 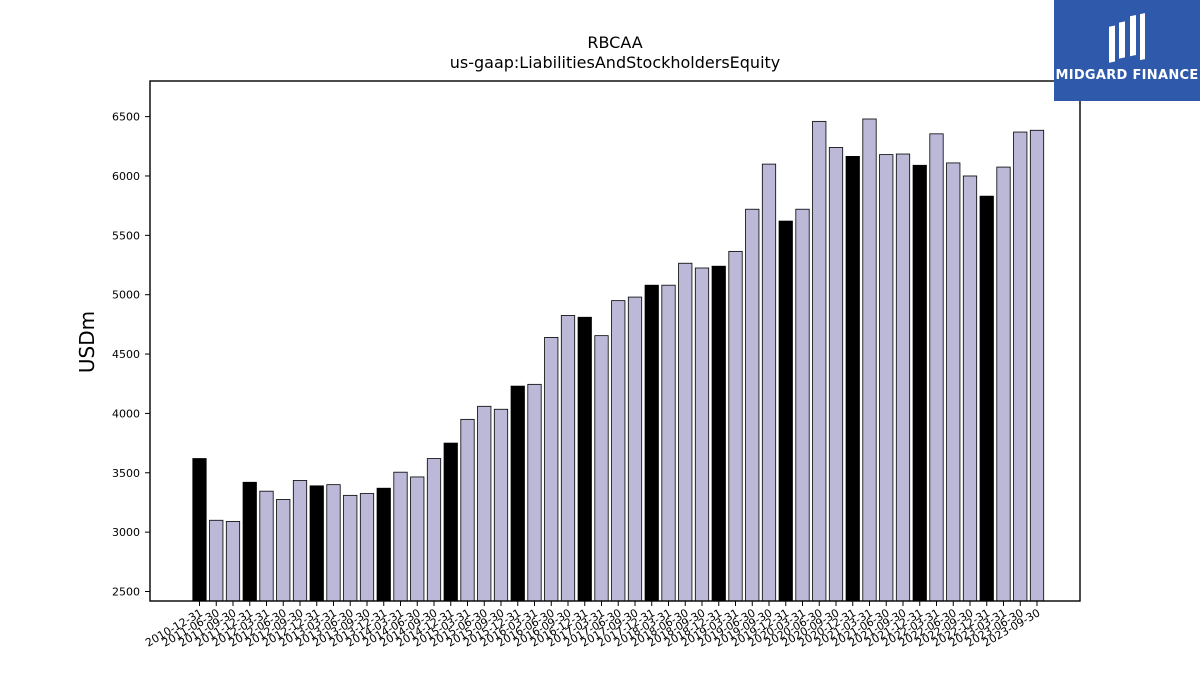 What do you see at coordinates (1127, 75) in the screenshot?
I see `brand-name: MIDGARD FINANCE` at bounding box center [1127, 75].